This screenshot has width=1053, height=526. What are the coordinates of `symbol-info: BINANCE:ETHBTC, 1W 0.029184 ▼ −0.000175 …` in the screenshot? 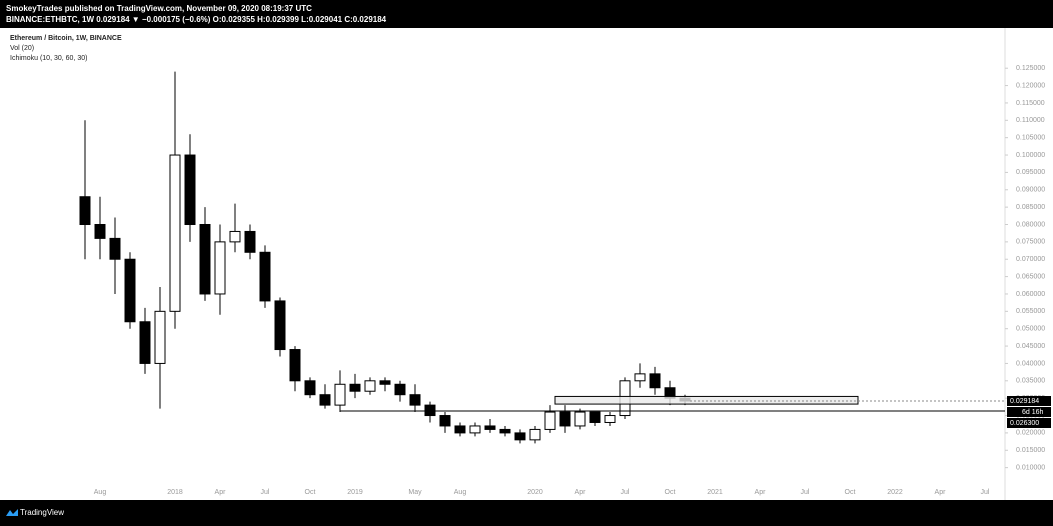 It's located at (196, 19).